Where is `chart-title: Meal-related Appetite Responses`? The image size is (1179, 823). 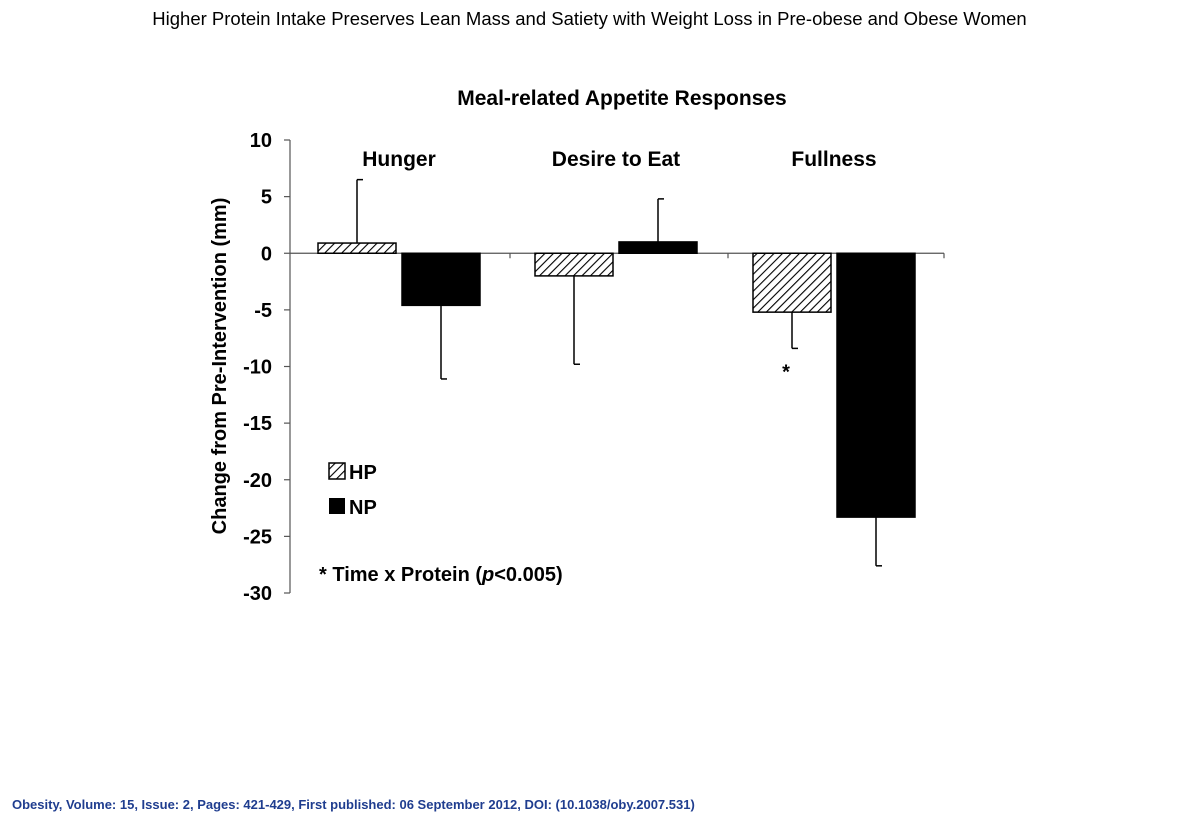
chart-title: Meal-related Appetite Responses is located at coordinates (621, 98).